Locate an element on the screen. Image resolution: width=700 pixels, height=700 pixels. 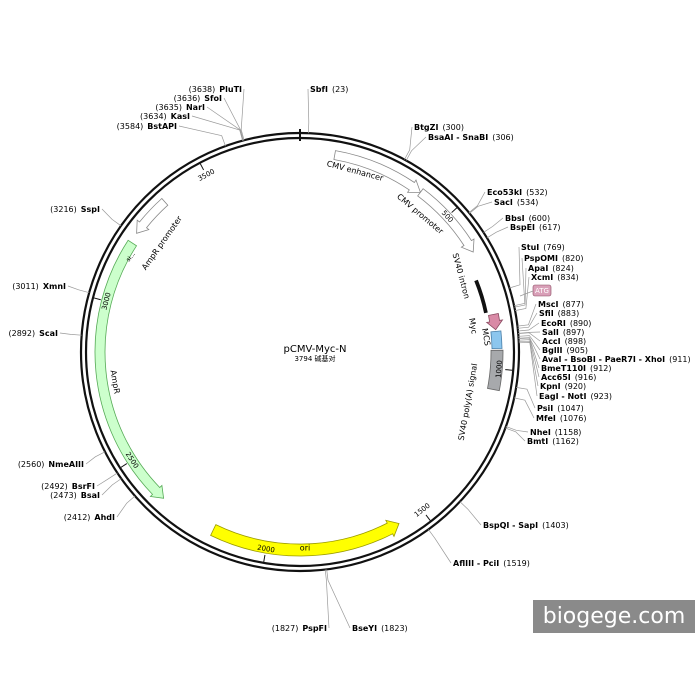
site-label: EagI - NotI (923) is located at coordinates (575, 396).